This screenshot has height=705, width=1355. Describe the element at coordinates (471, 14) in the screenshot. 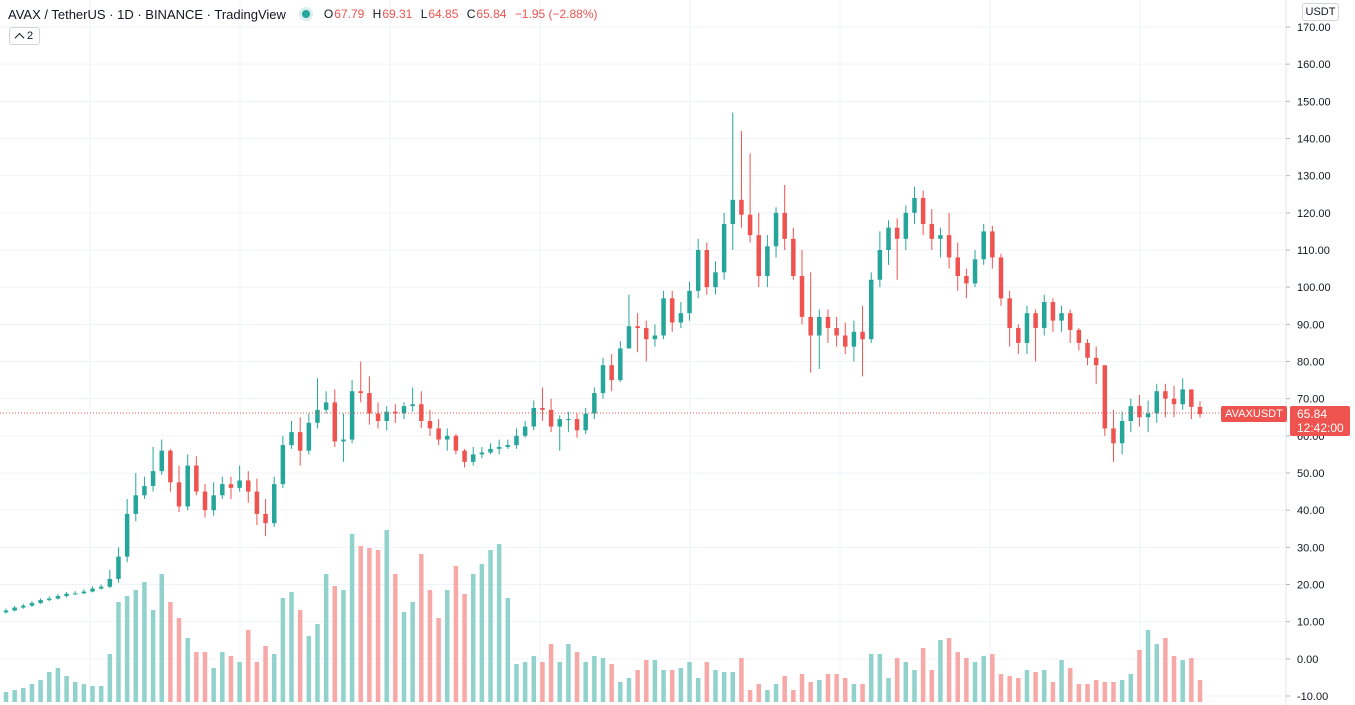

I see `close-label: C` at that location.